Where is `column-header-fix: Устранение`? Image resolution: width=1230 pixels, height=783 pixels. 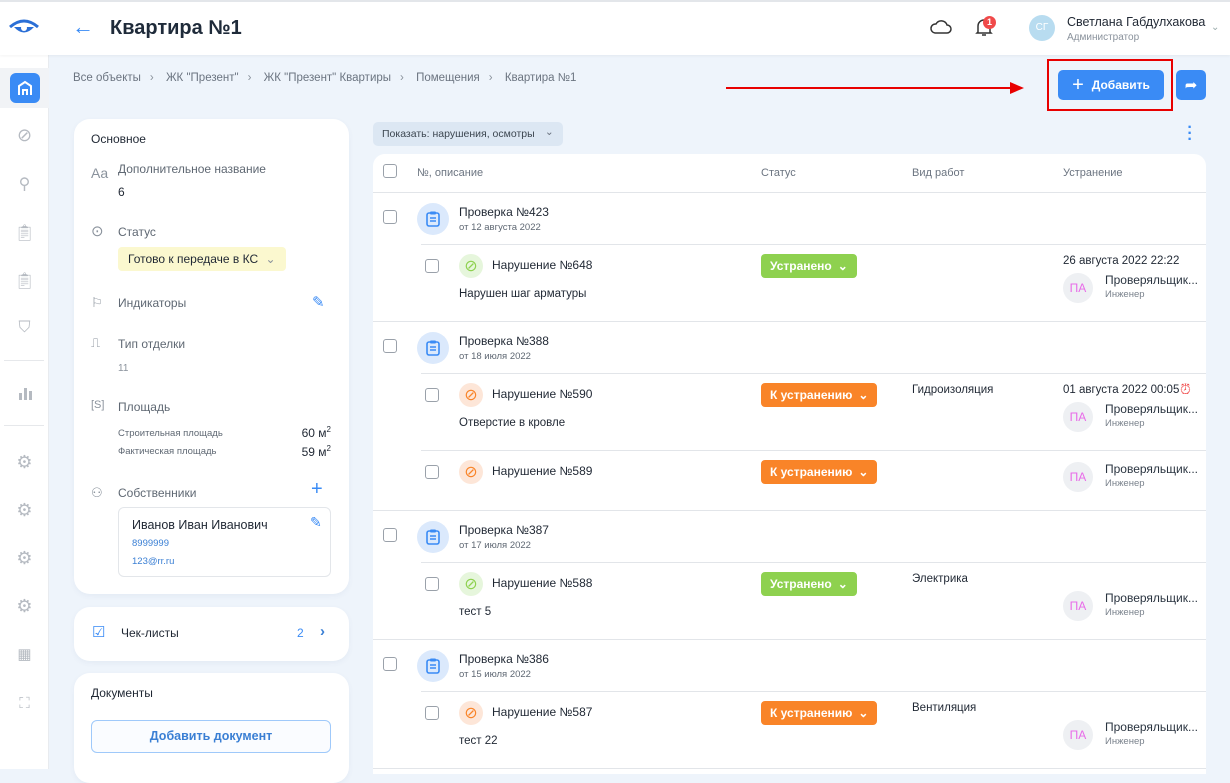 column-header-fix: Устранение is located at coordinates (1093, 173).